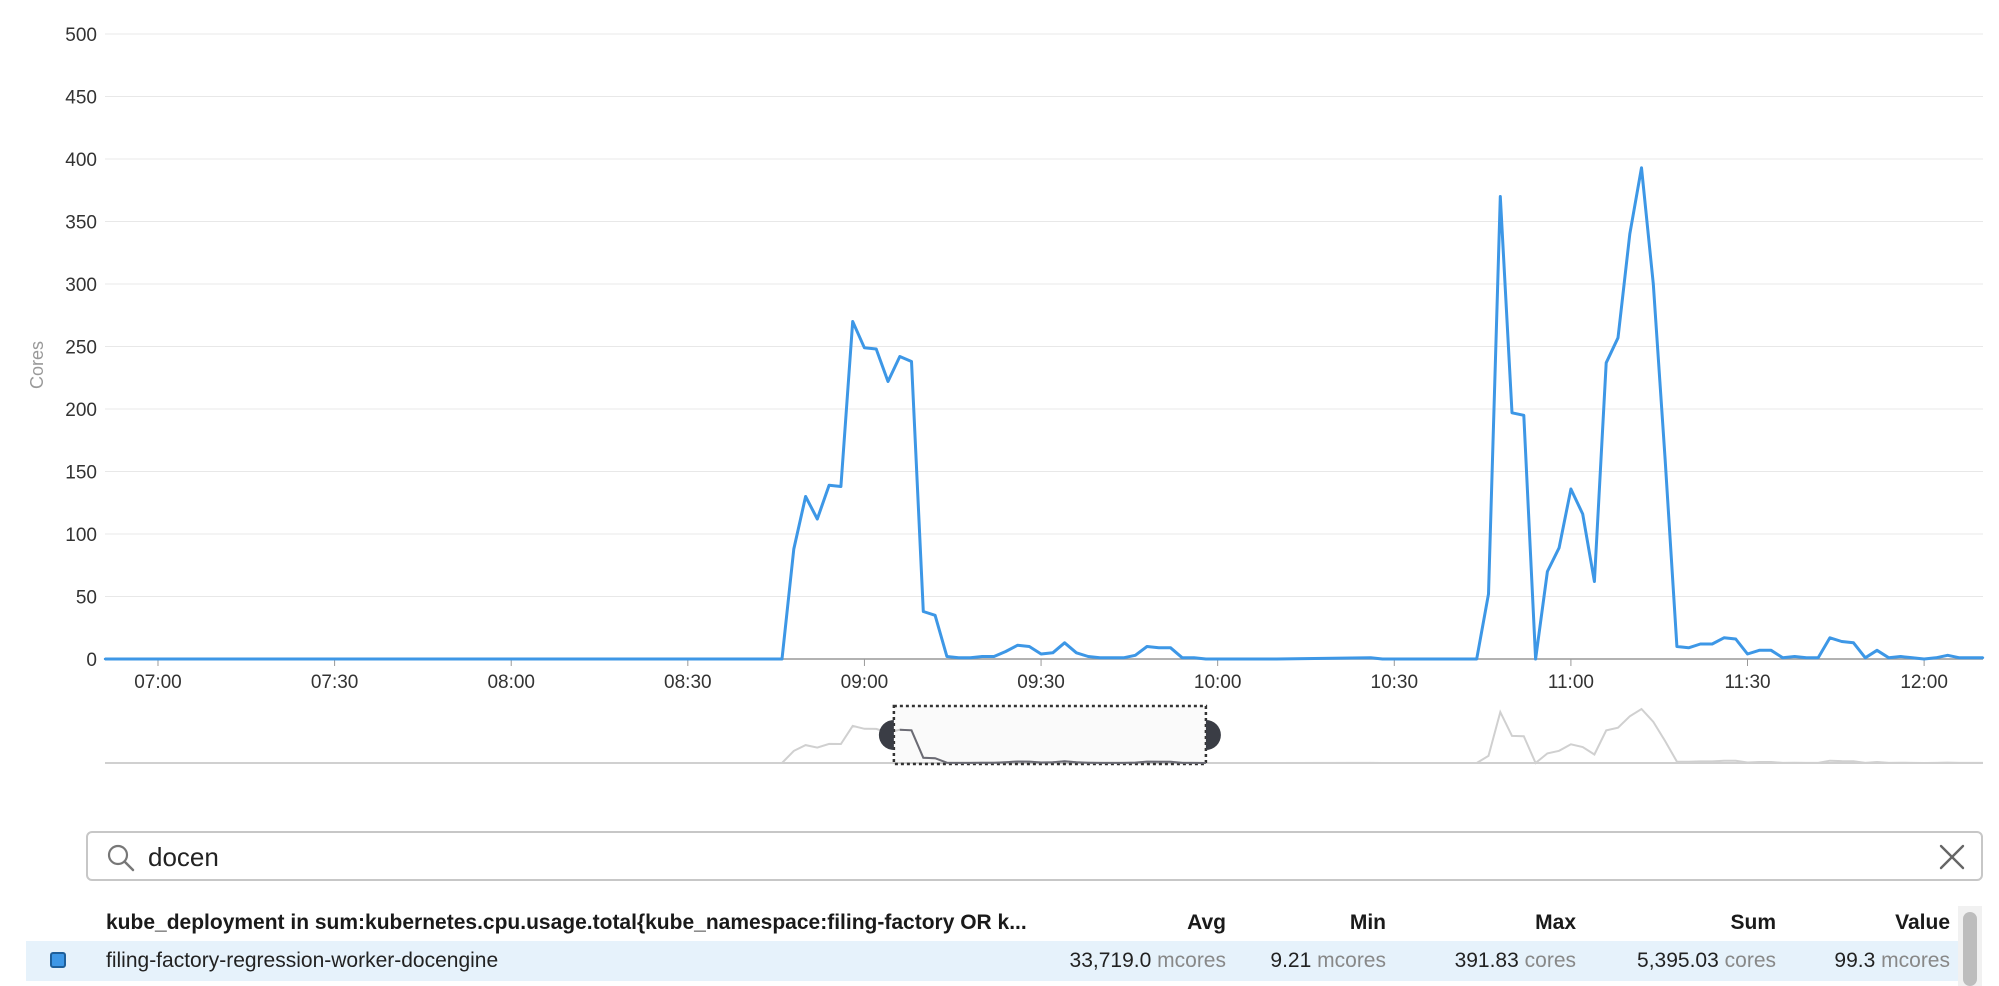 The image size is (1999, 986). I want to click on legend-scrollbar-thumb, so click(1970, 949).